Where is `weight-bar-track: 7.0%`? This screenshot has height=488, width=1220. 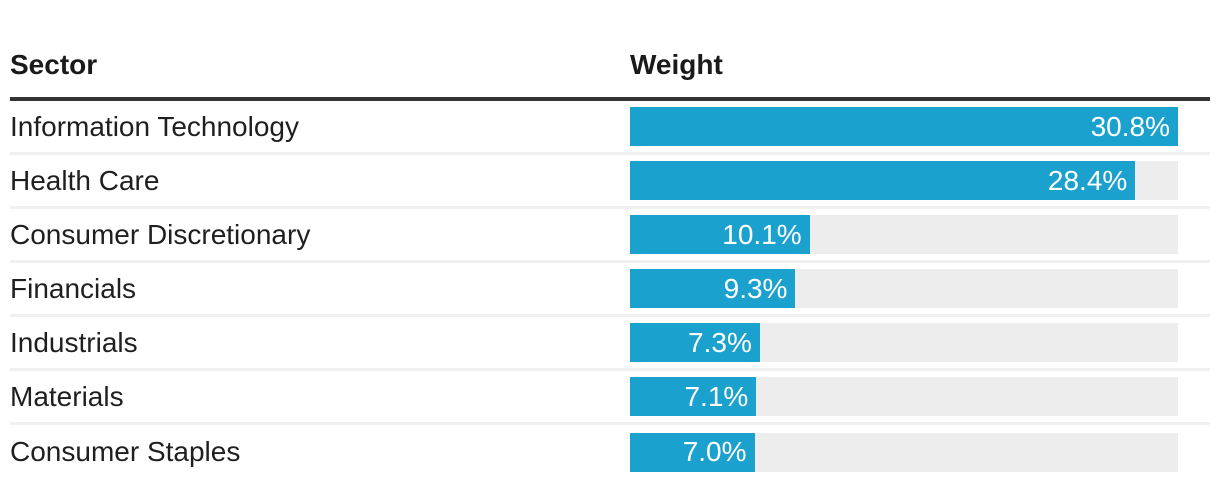 weight-bar-track: 7.0% is located at coordinates (904, 452).